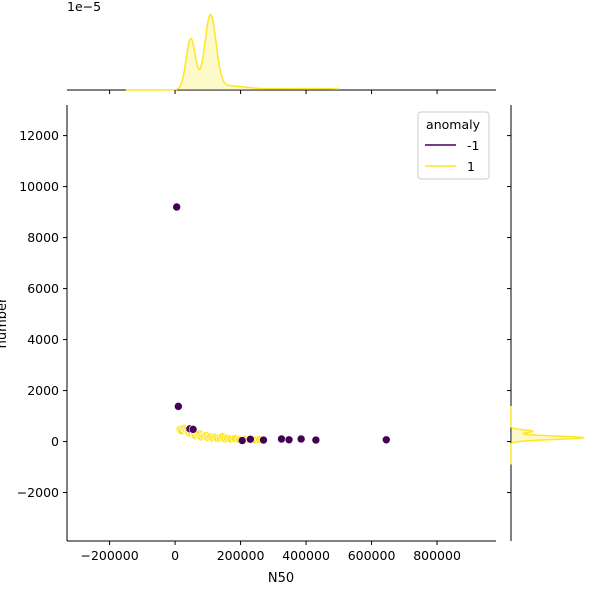 This screenshot has width=600, height=600. I want to click on right-marginal-yticks, so click(509, 314).